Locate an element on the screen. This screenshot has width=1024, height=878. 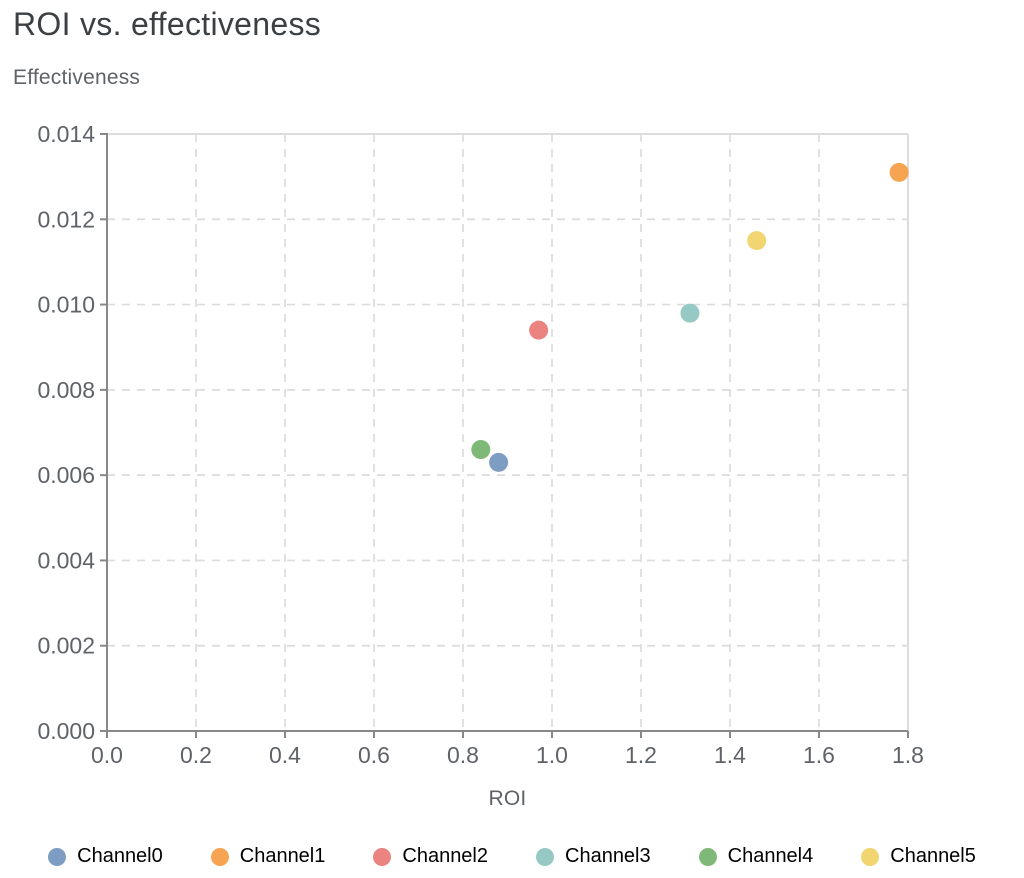
x-tick-label: 1.8 is located at coordinates (908, 755).